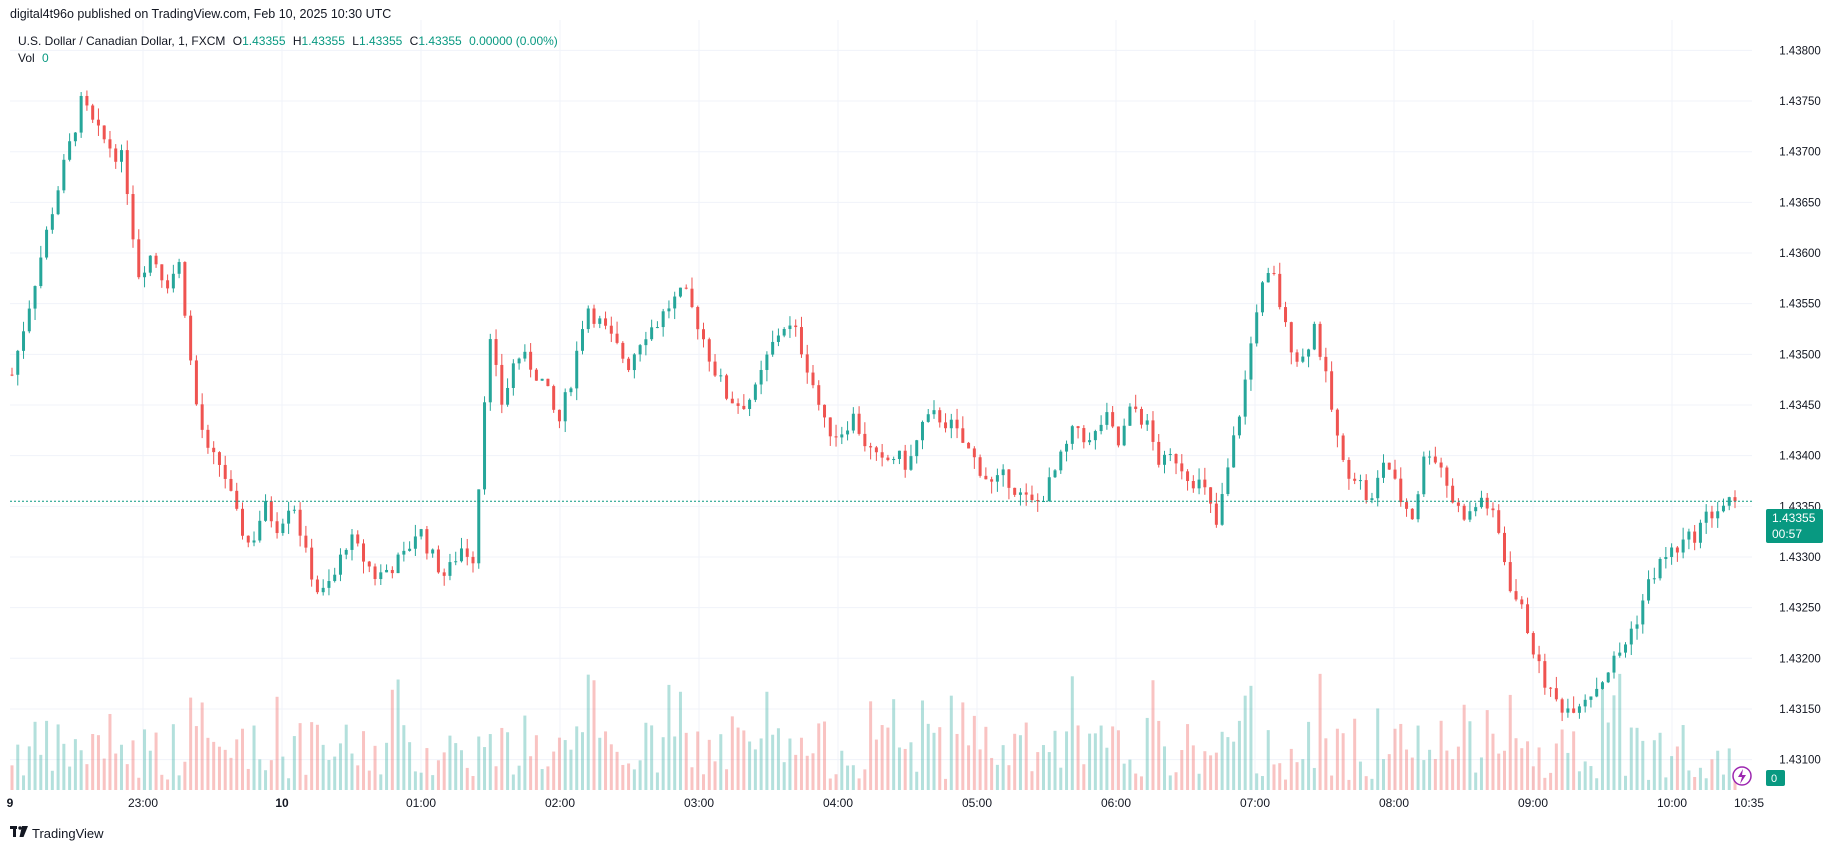 Image resolution: width=1835 pixels, height=849 pixels. Describe the element at coordinates (1533, 803) in the screenshot. I see `time-tick-label: 09:00` at that location.